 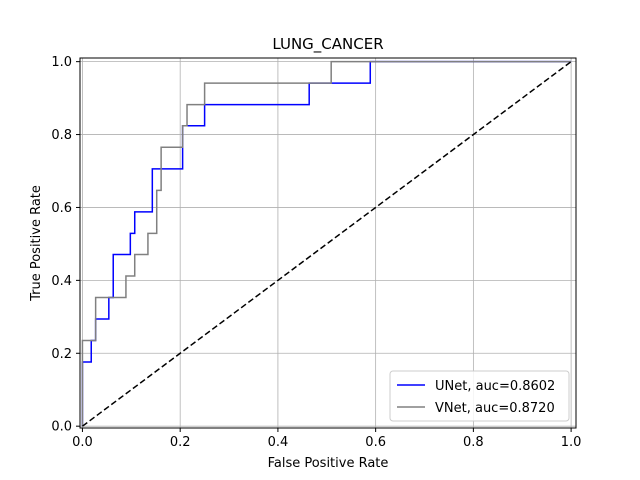 What do you see at coordinates (61, 135) in the screenshot?
I see `y-tick-label: 0.8` at bounding box center [61, 135].